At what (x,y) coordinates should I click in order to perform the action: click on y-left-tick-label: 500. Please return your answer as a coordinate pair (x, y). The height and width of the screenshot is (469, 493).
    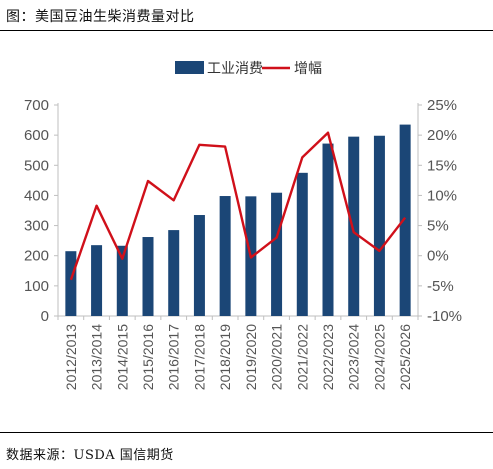
    Looking at the image, I should click on (36, 165).